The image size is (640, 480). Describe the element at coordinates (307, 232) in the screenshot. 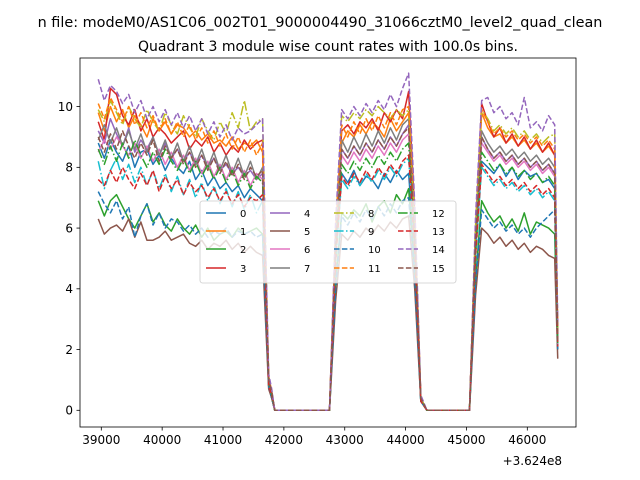

I see `legend-label-5: 5` at that location.